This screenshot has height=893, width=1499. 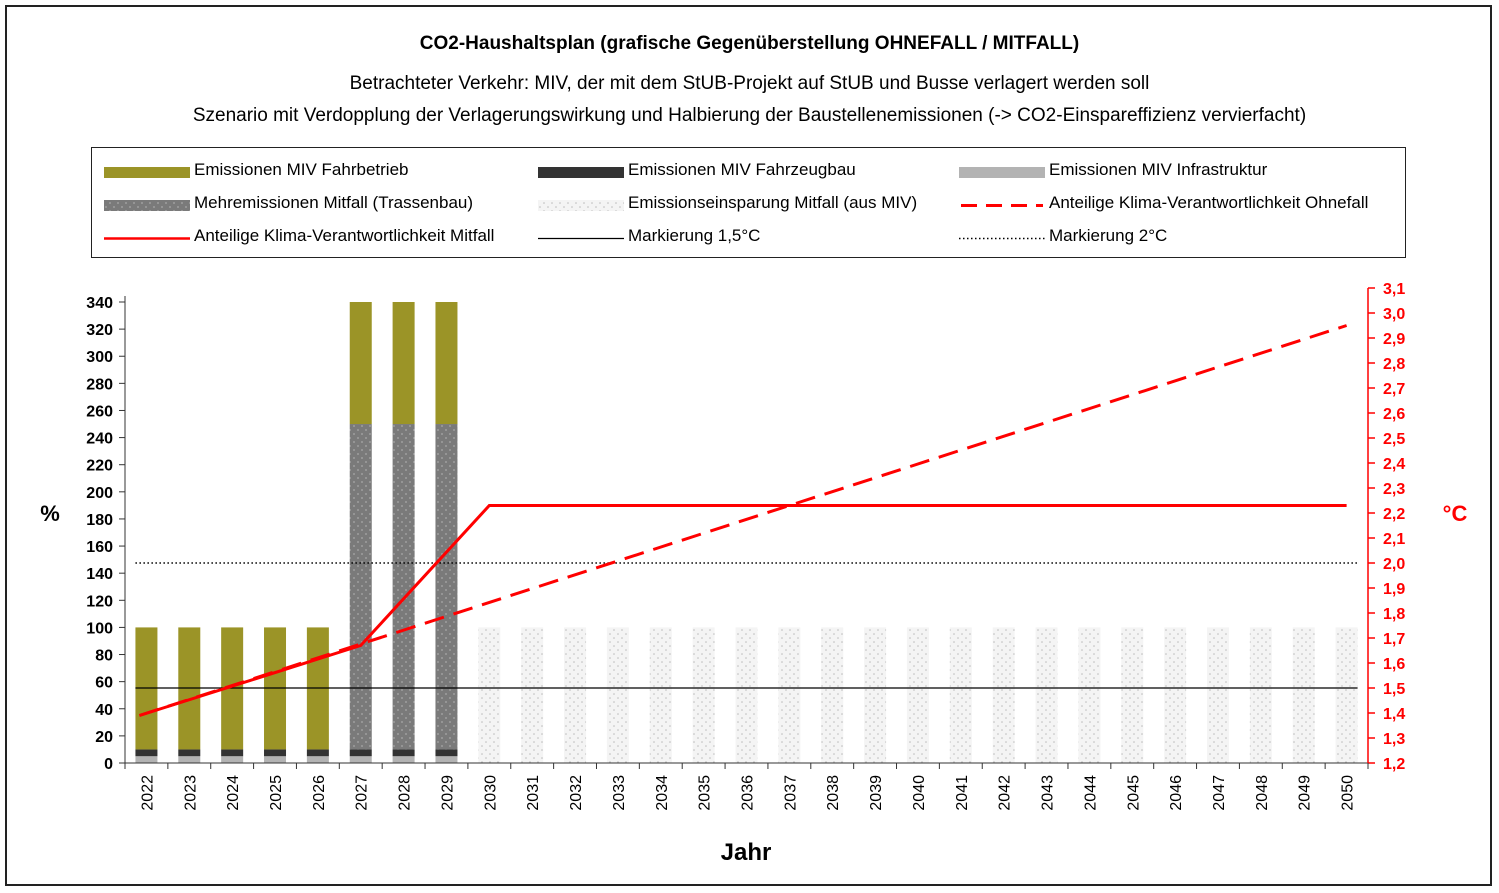 I want to click on legend-swatch-mark15, so click(x=581, y=238).